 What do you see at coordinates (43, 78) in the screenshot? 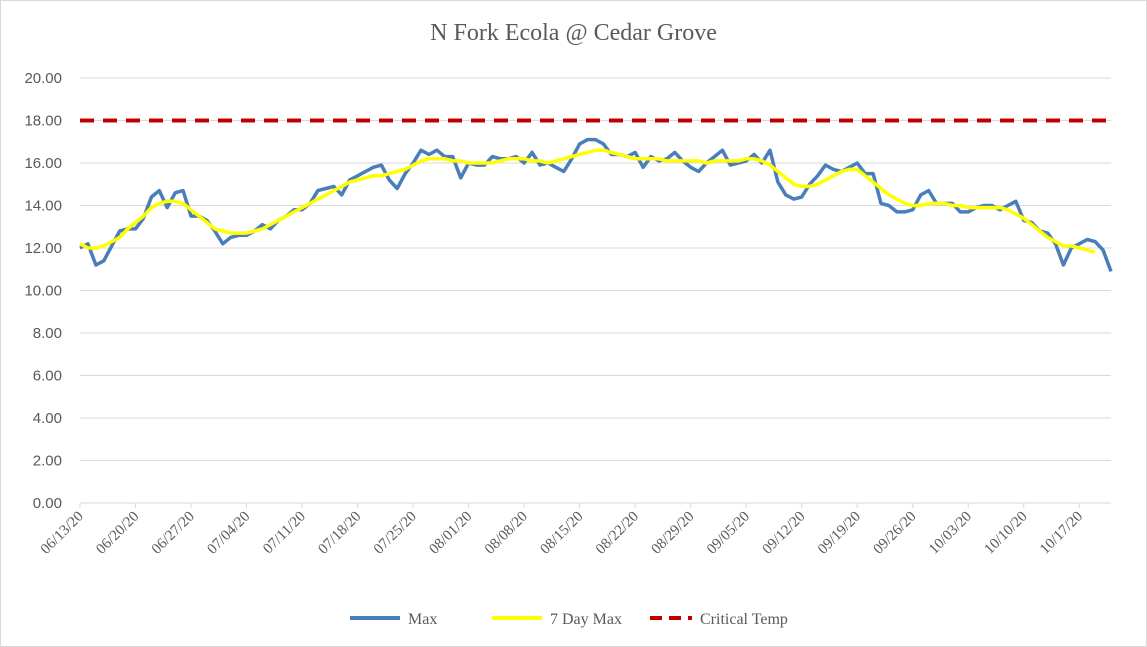
I see `y-tick-label: 20.00` at bounding box center [43, 78].